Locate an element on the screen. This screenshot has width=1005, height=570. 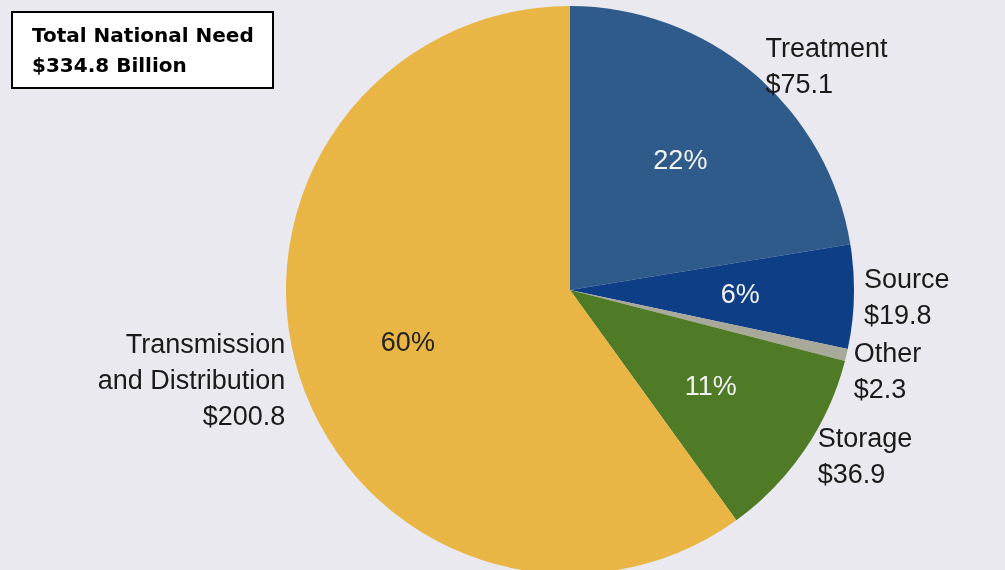
data-label: $200.8 is located at coordinates (244, 416).